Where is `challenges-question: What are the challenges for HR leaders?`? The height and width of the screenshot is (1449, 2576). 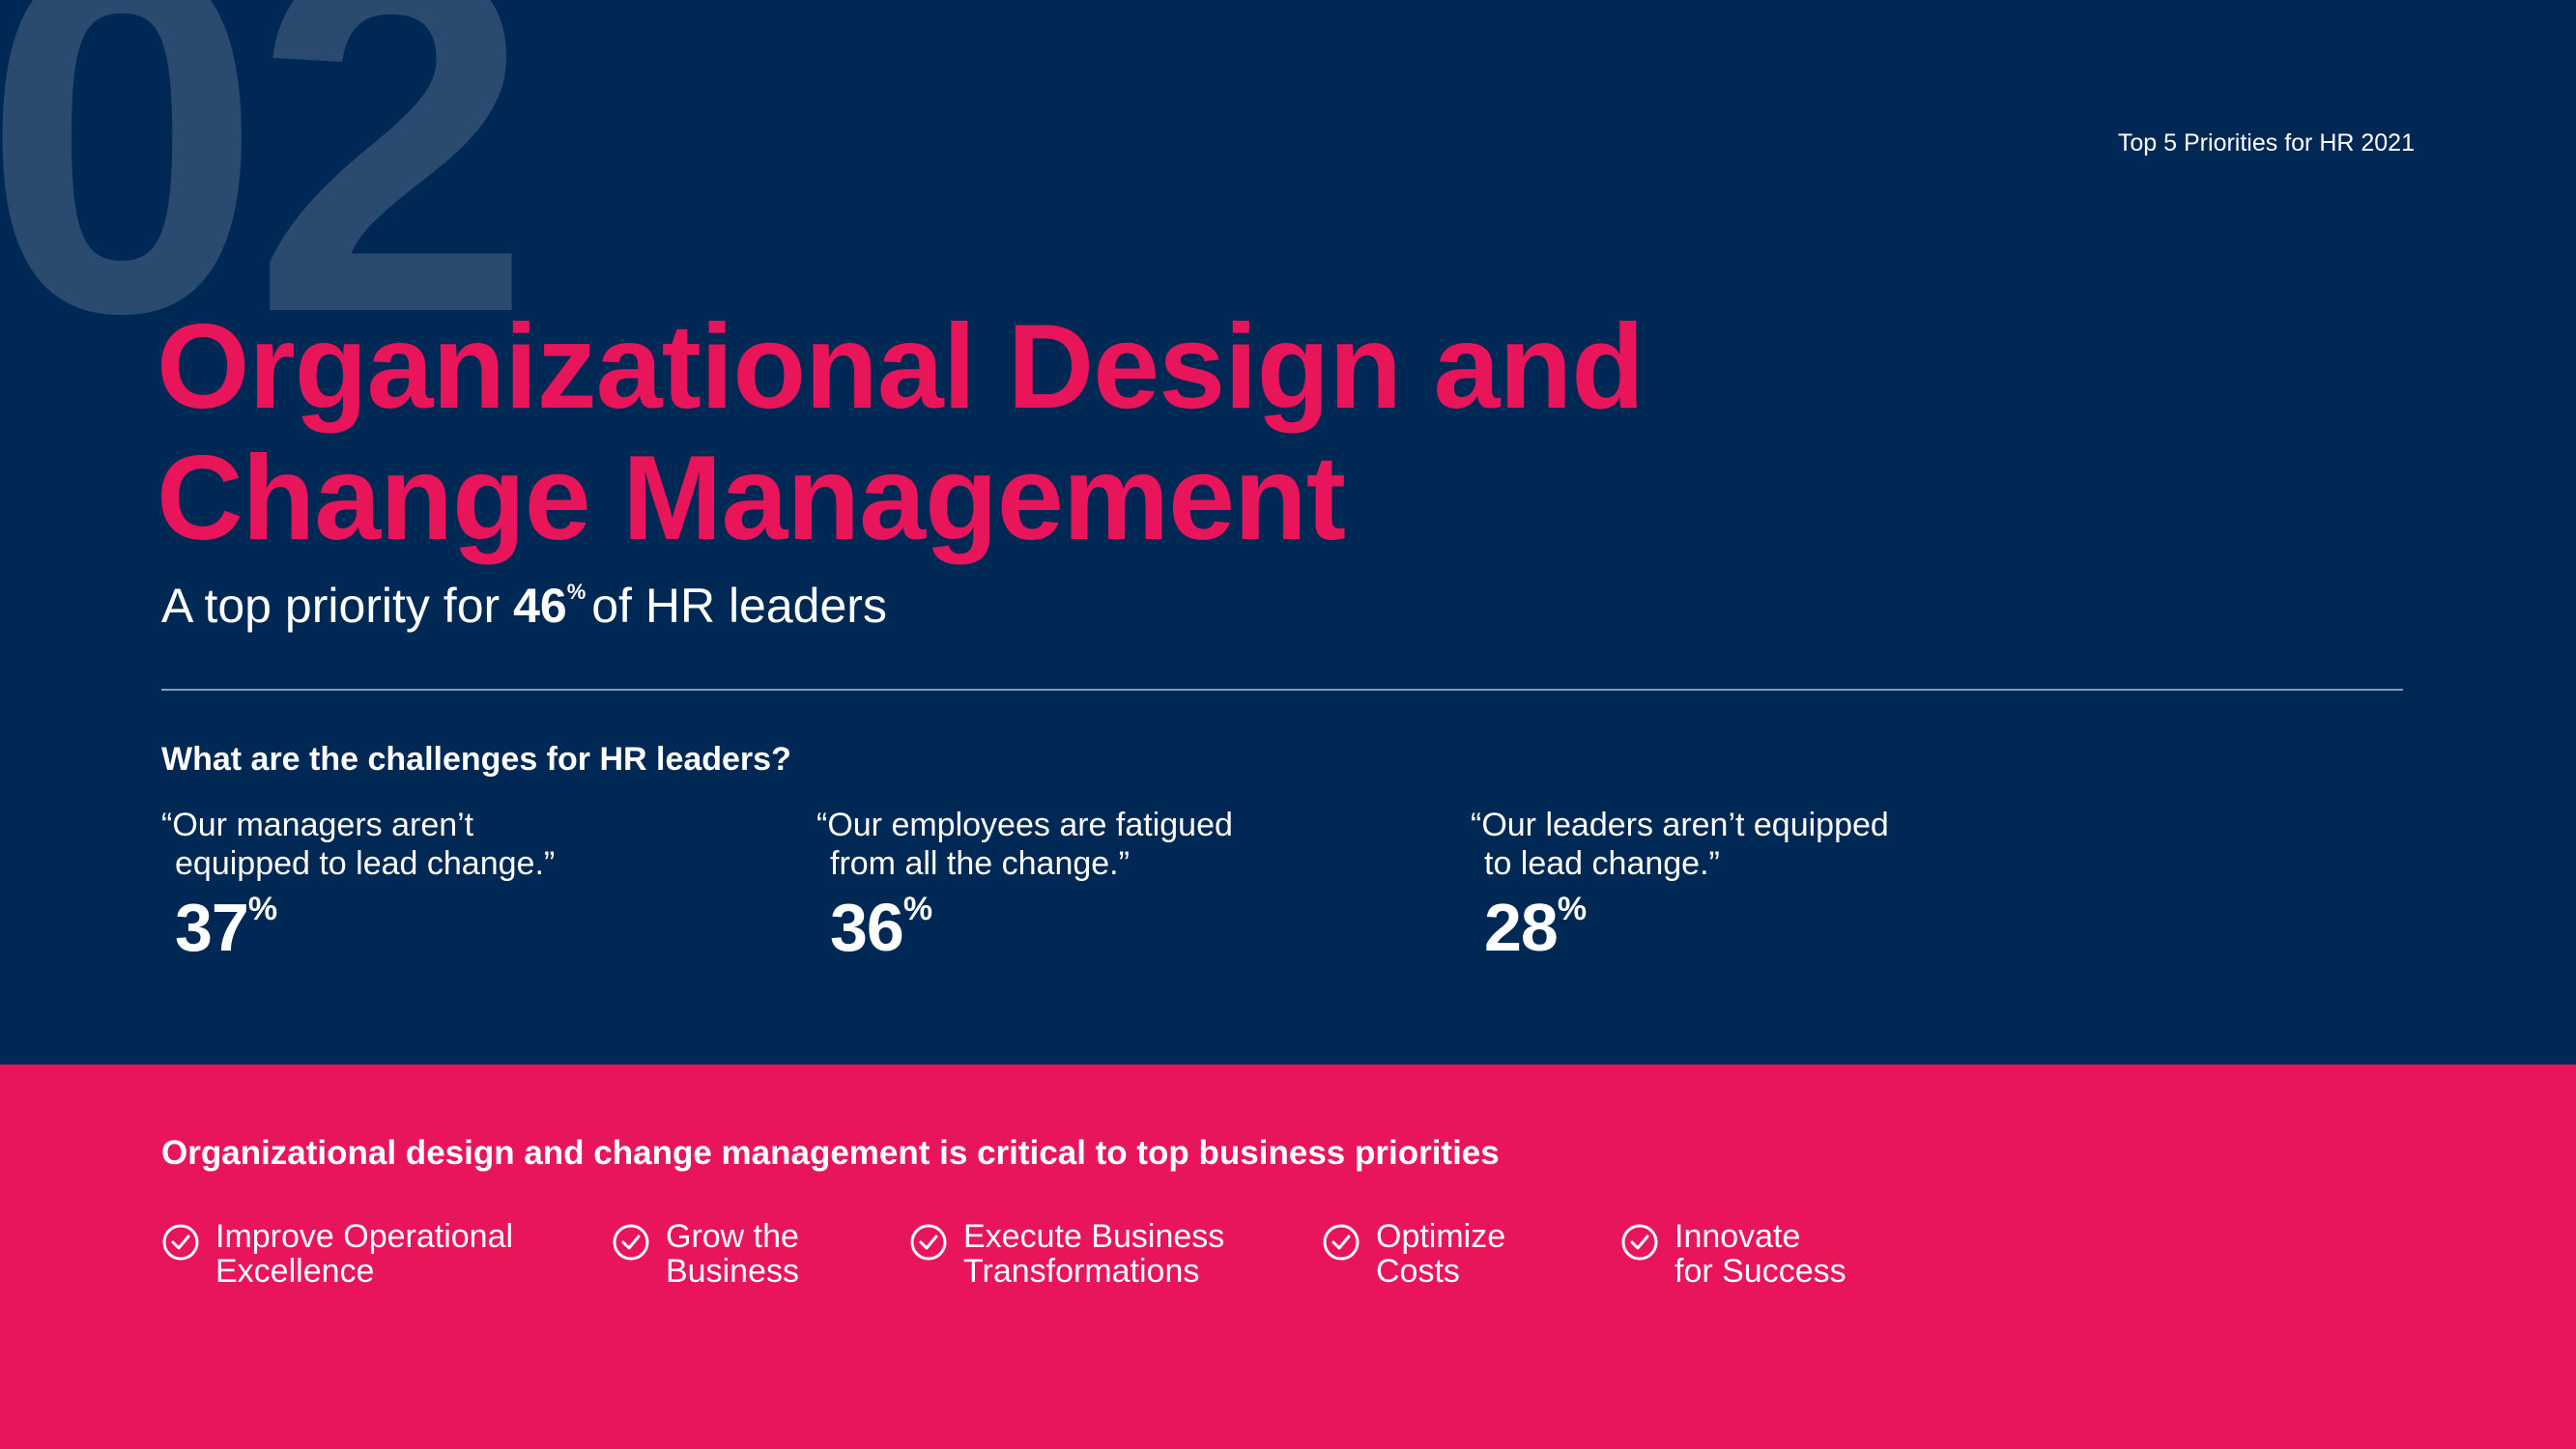 challenges-question: What are the challenges for HR leaders? is located at coordinates (476, 759).